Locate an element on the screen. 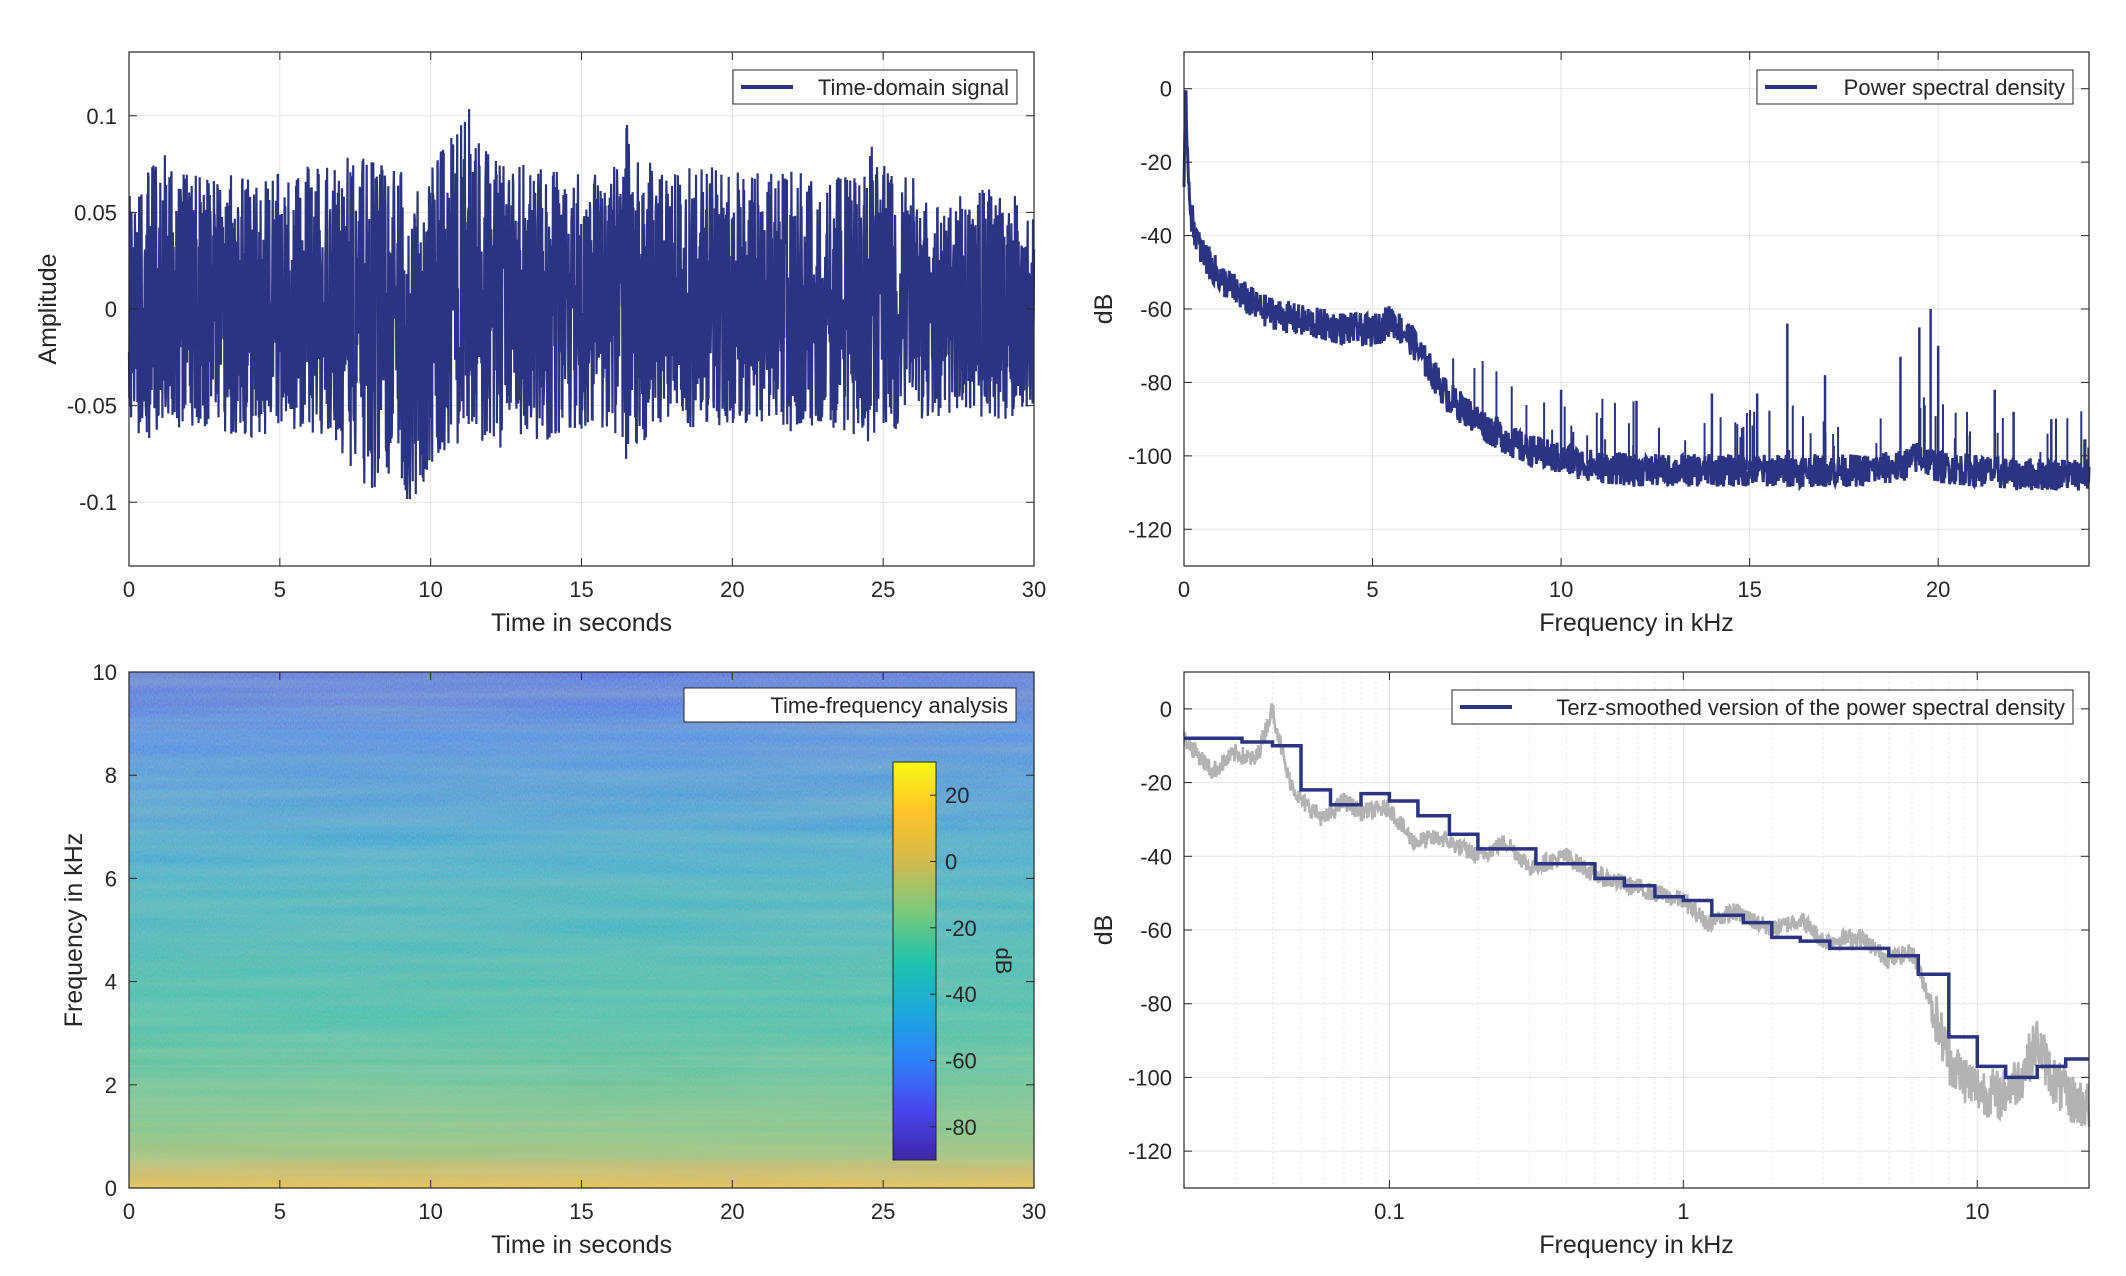 The height and width of the screenshot is (1276, 2126). x-tick-label: 0.1 is located at coordinates (1389, 1211).